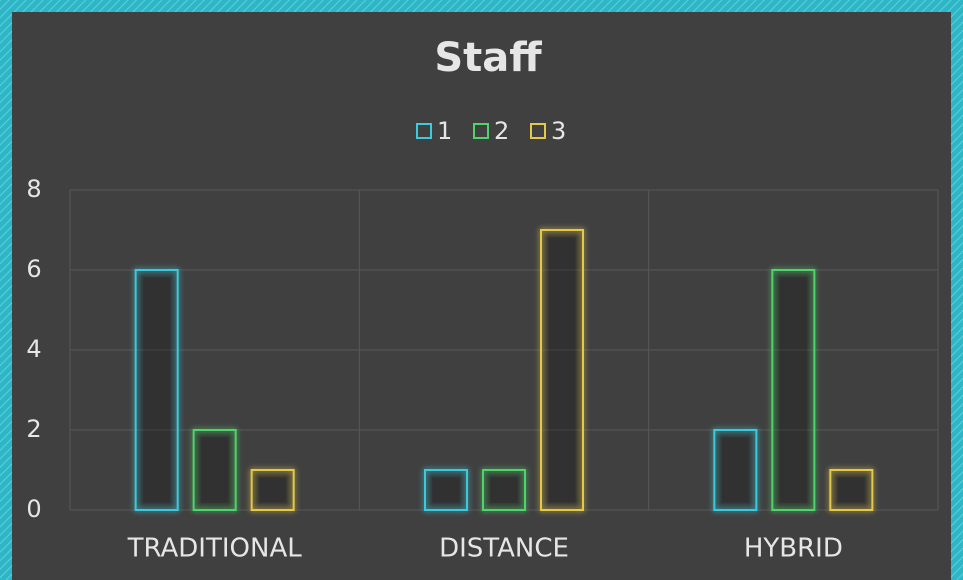  I want to click on legend-label: 1, so click(444, 131).